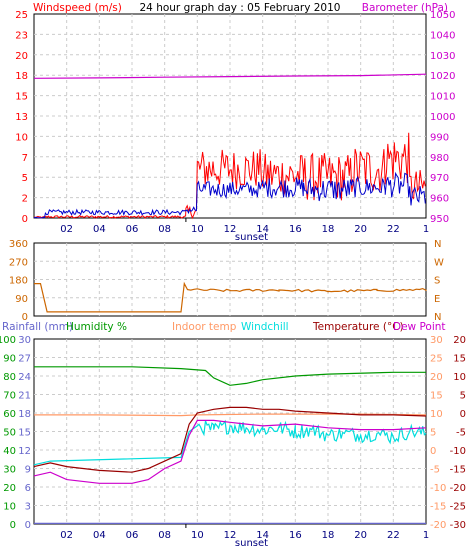 This screenshot has height=557, width=468. What do you see at coordinates (435, 470) in the screenshot?
I see `panel3-indoor-tick: -5` at bounding box center [435, 470].